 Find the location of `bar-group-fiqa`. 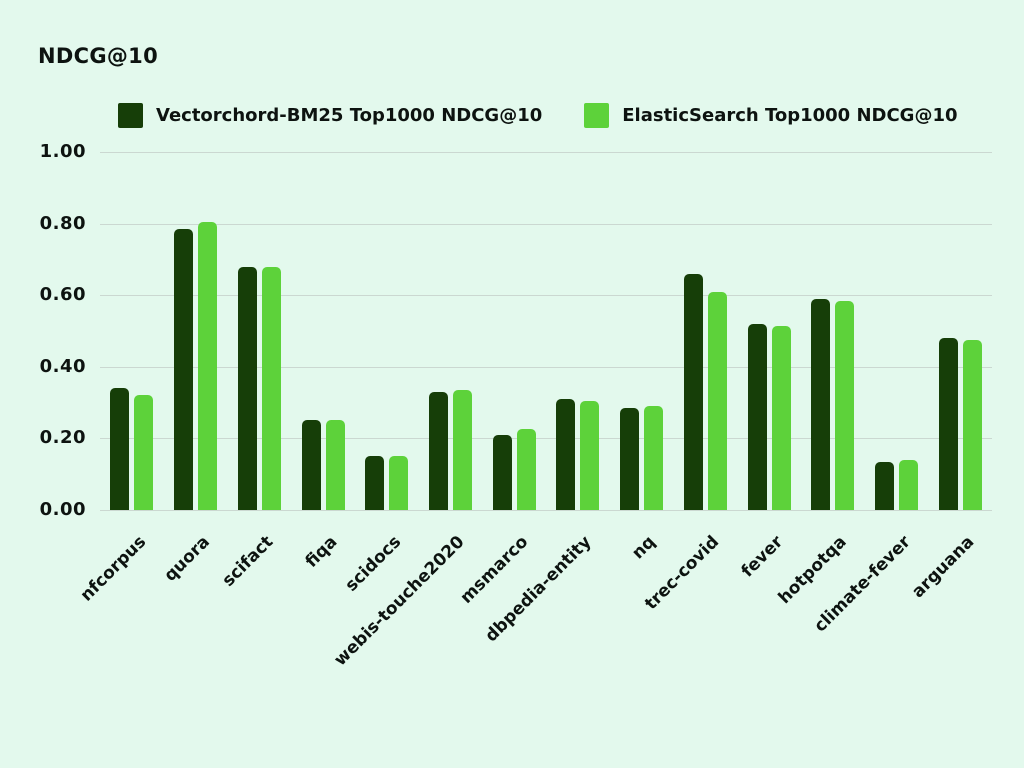

bar-group-fiqa is located at coordinates (323, 331).